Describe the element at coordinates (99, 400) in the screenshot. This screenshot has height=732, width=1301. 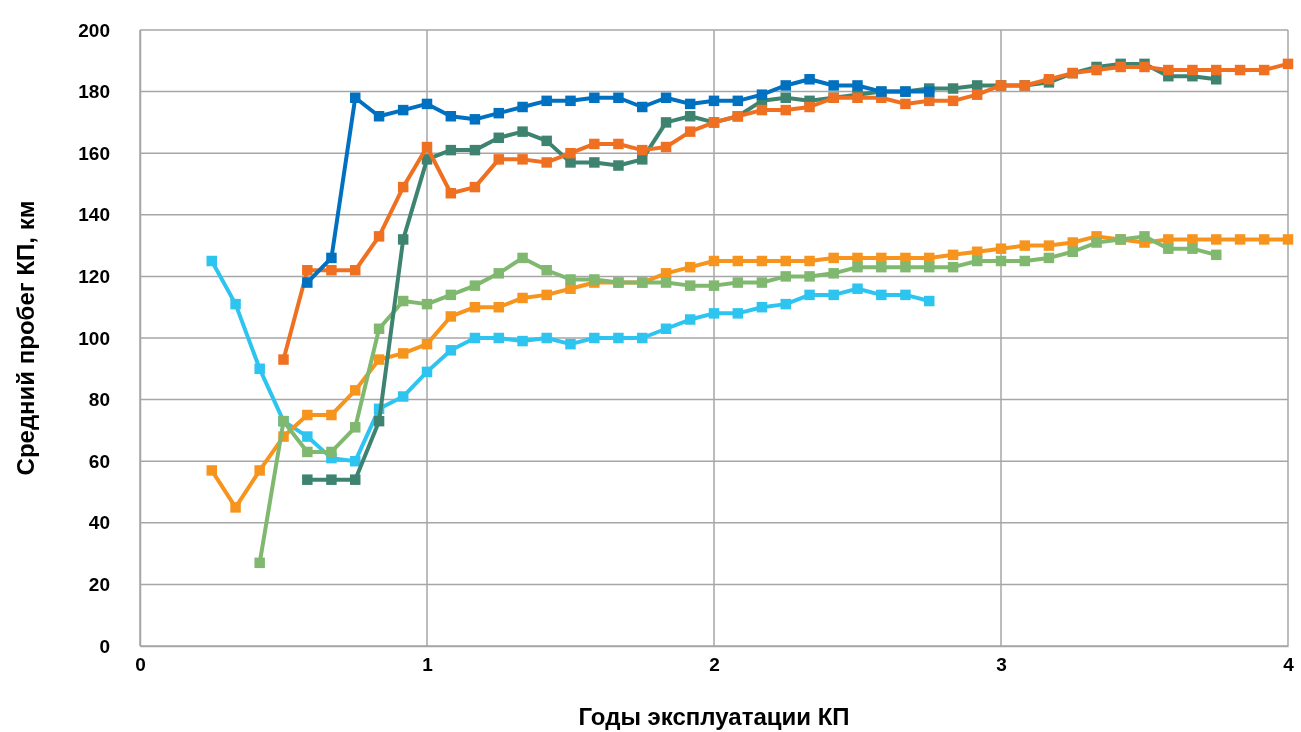
I see `y-tick-label: 80` at that location.